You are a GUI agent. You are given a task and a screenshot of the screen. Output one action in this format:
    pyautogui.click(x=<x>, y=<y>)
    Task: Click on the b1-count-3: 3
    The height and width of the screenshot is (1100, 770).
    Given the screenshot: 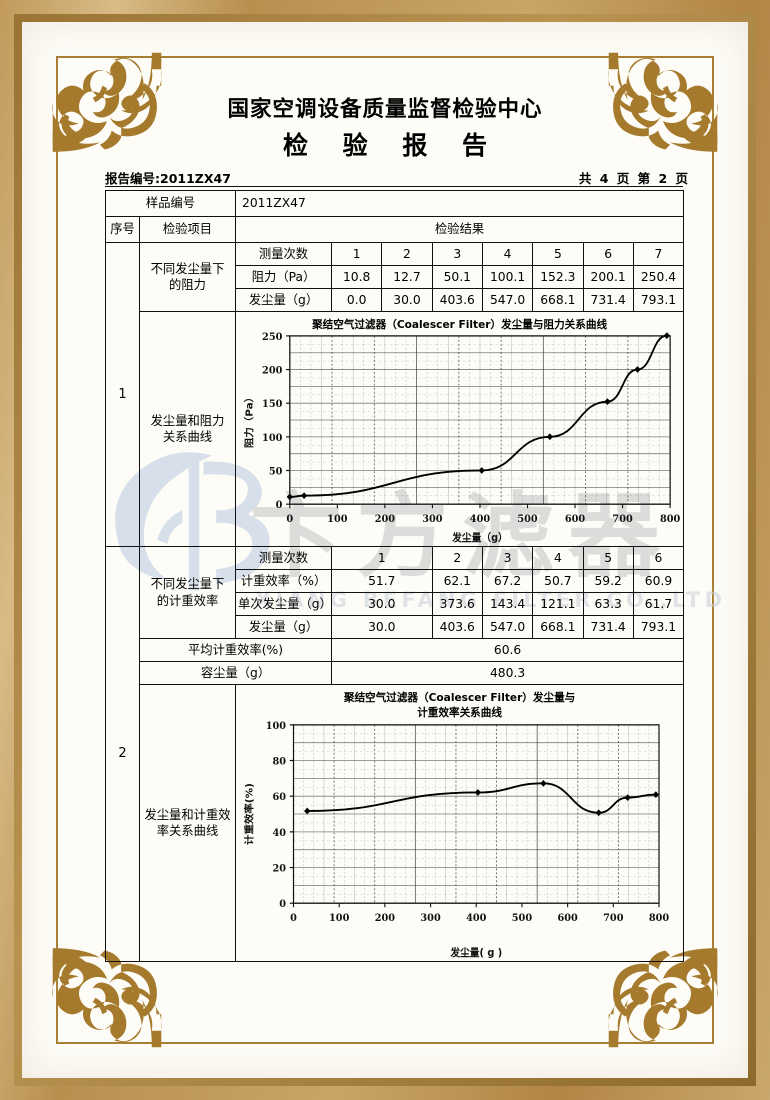 What is the action you would take?
    pyautogui.click(x=457, y=254)
    